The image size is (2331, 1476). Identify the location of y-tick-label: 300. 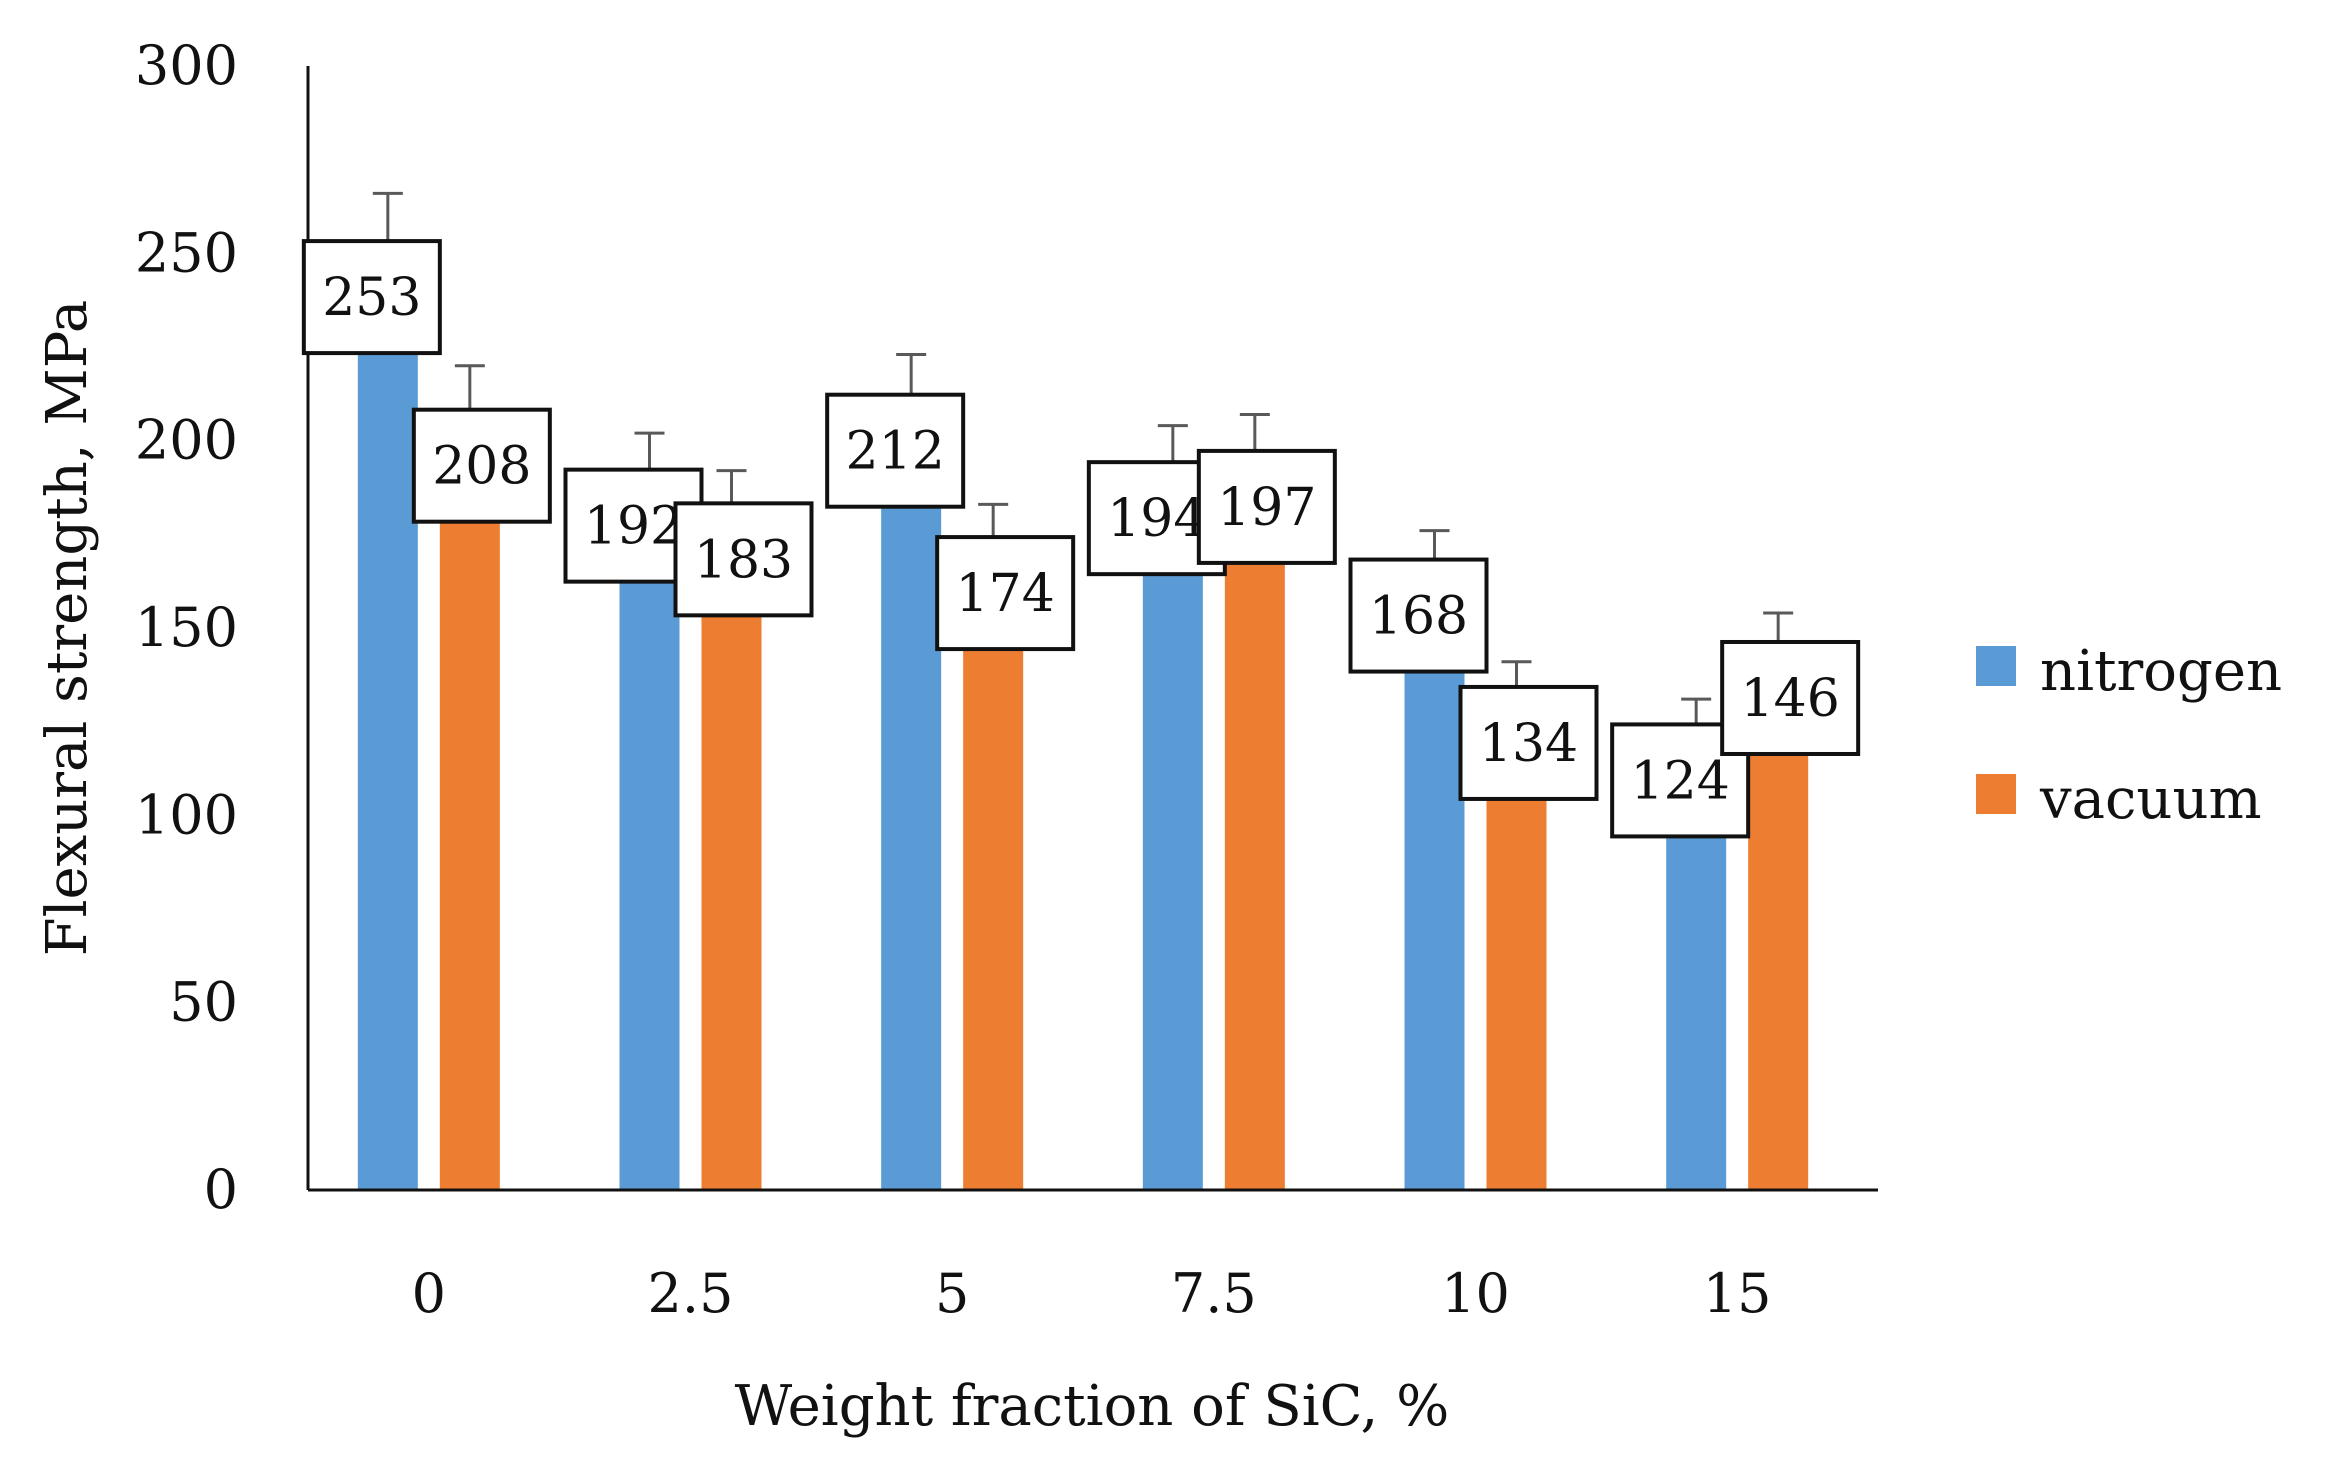
(186, 65).